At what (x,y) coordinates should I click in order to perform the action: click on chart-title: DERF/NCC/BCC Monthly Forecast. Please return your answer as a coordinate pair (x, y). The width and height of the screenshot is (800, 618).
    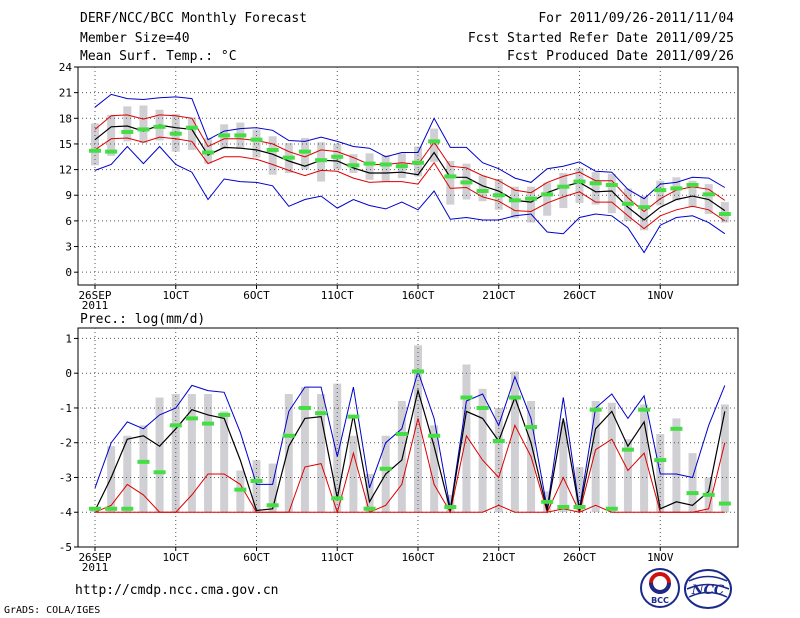
    Looking at the image, I should click on (193, 18).